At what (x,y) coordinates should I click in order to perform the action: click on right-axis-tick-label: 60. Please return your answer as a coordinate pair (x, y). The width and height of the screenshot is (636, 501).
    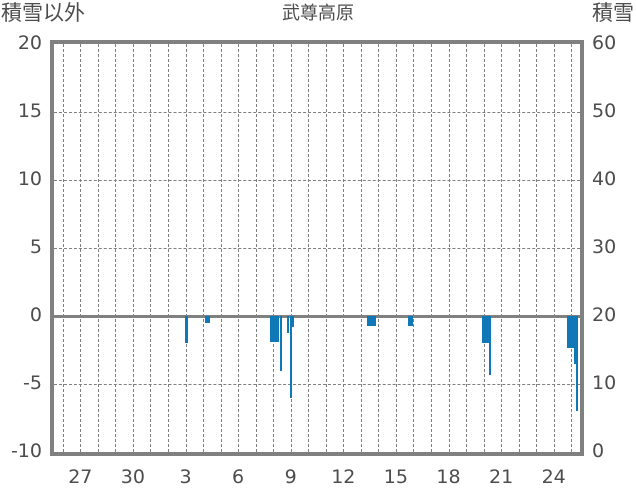
    Looking at the image, I should click on (604, 43).